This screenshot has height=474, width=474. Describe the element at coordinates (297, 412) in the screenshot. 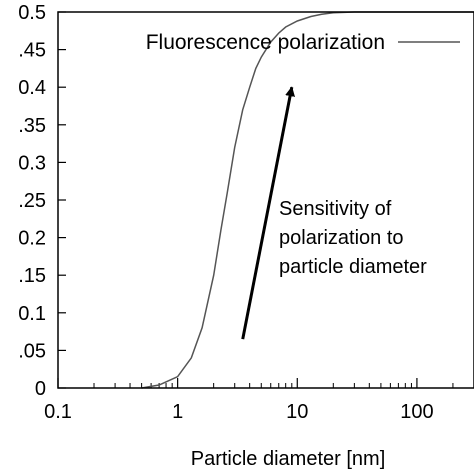

I see `x-tick-label: 10` at that location.